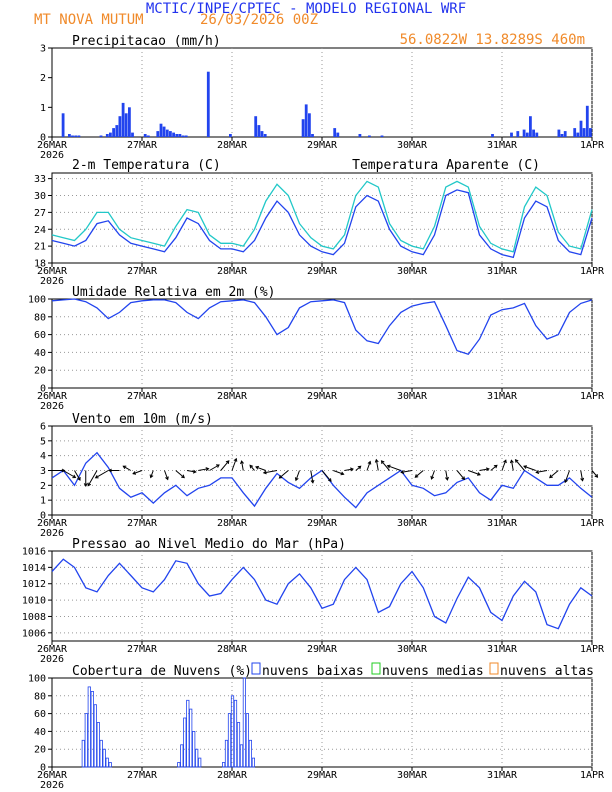 This screenshot has width=612, height=792. What do you see at coordinates (502, 396) in the screenshot?
I see `rh-xtick-label: 31MAR` at bounding box center [502, 396].